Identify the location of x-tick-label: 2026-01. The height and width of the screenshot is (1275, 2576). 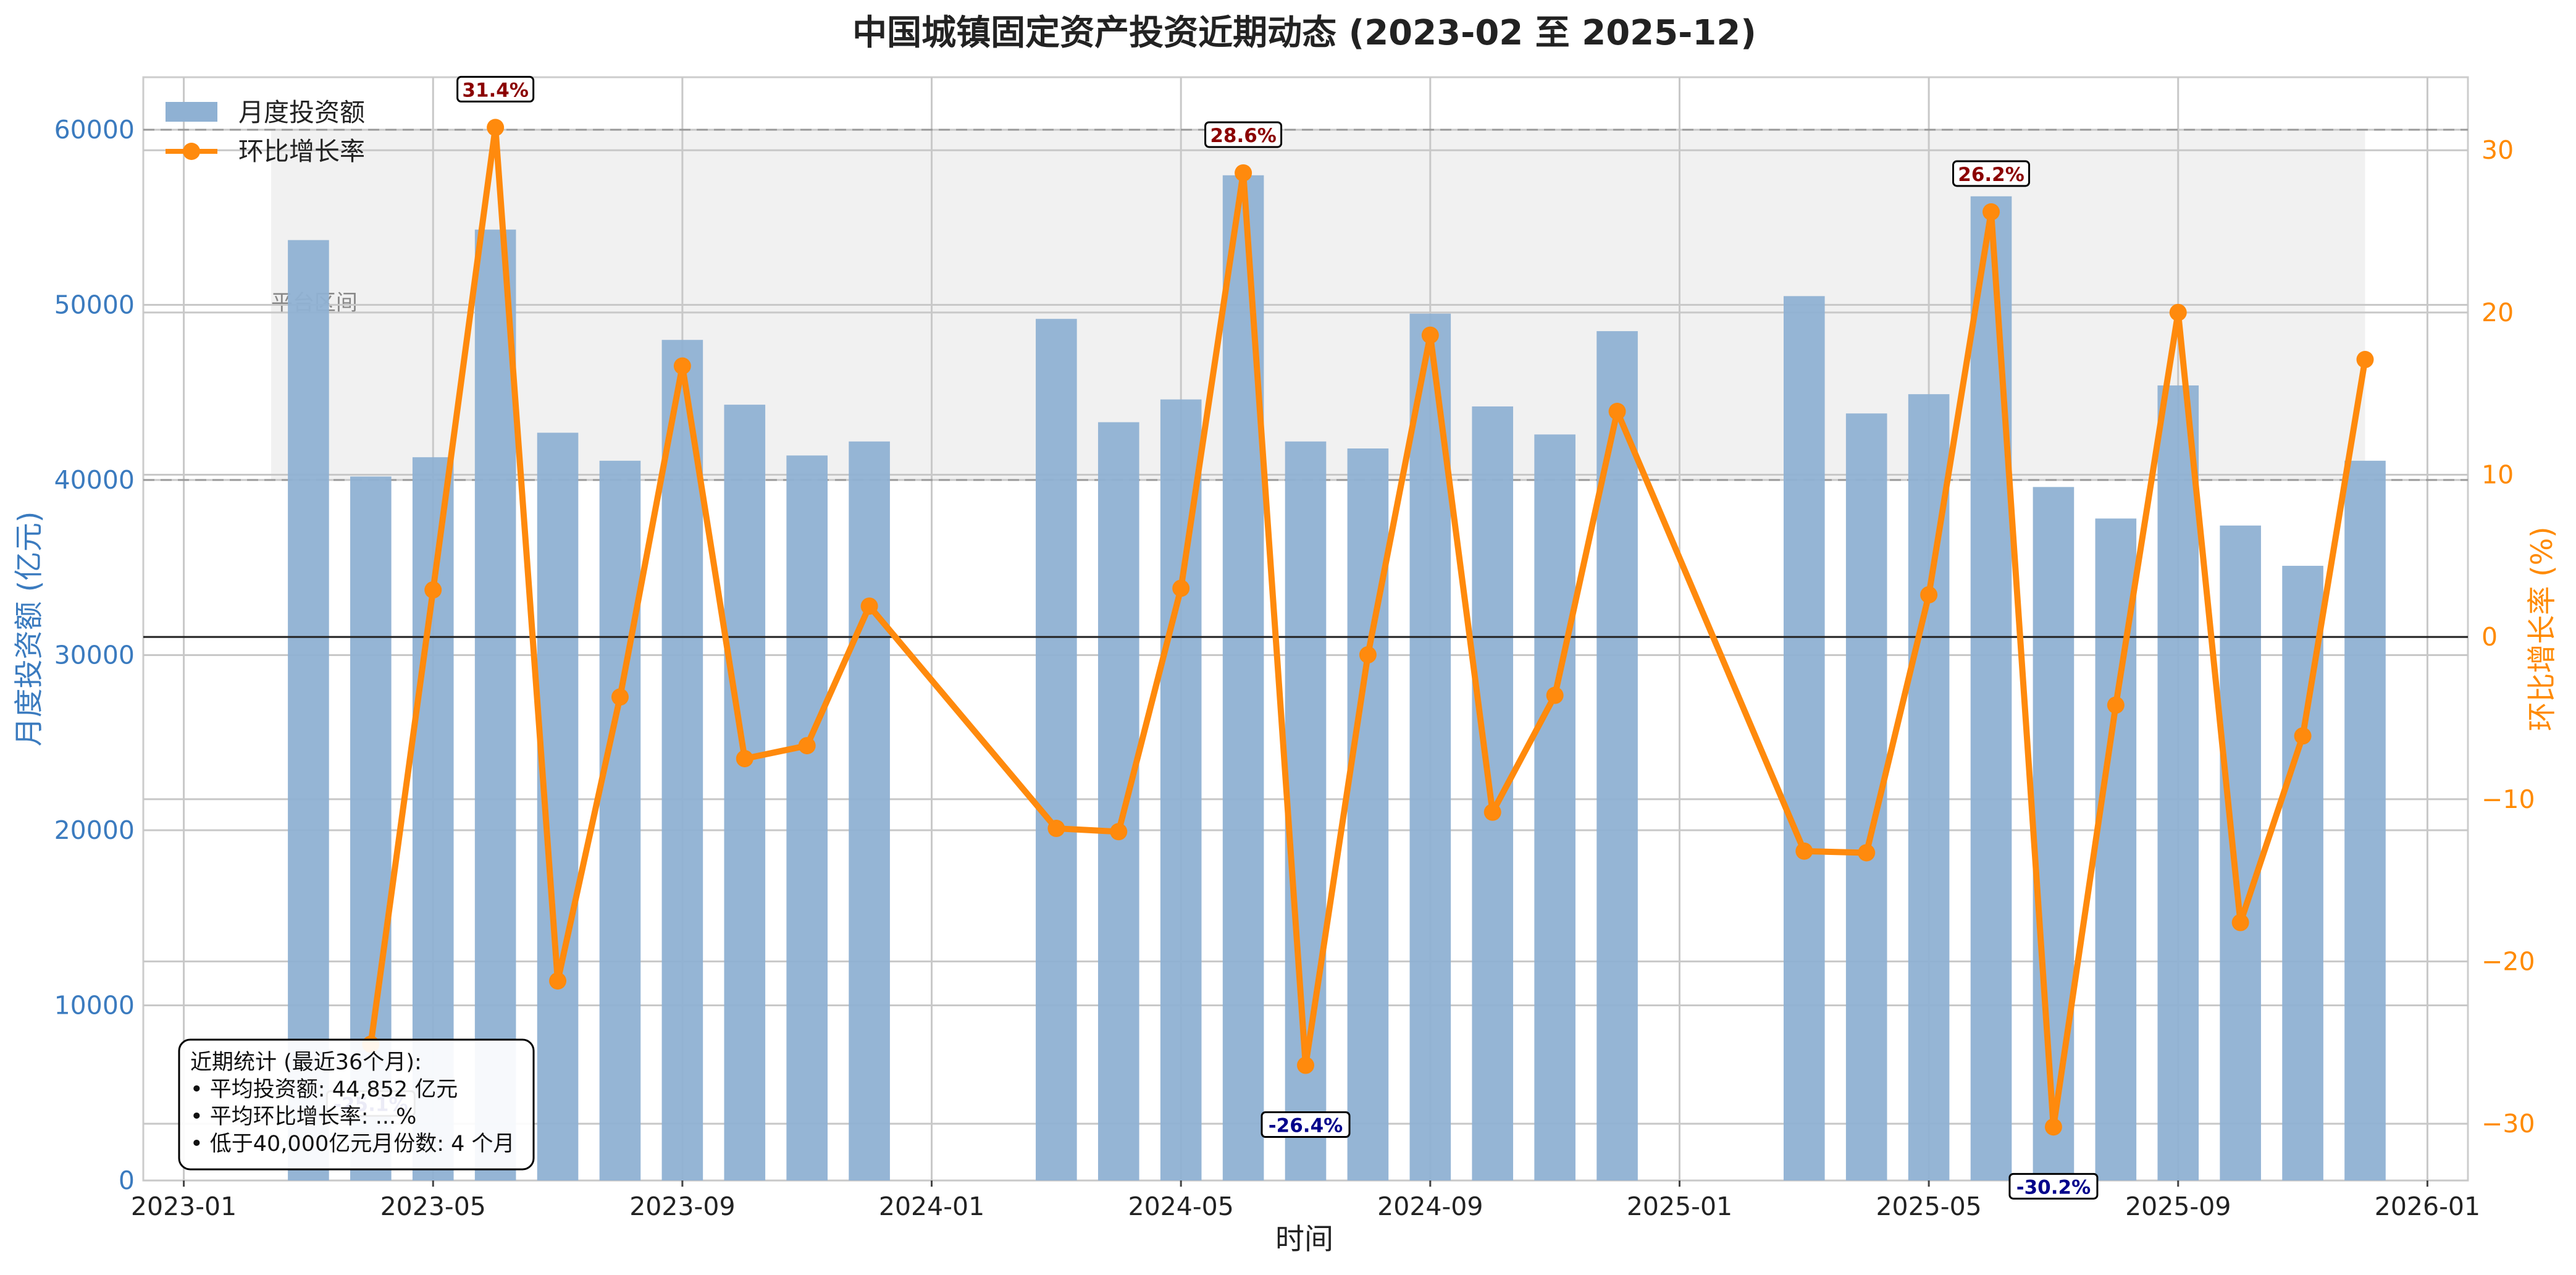
(2427, 1206).